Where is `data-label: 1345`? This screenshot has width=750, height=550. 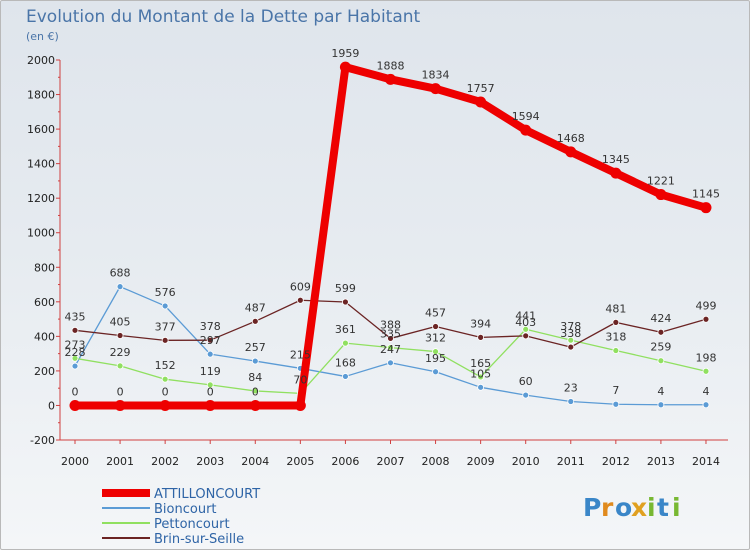 data-label: 1345 is located at coordinates (616, 159).